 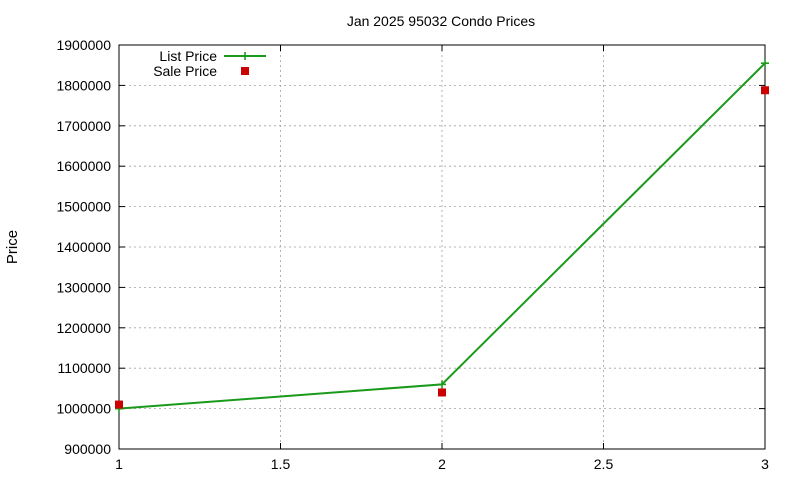 What do you see at coordinates (119, 464) in the screenshot?
I see `x-tick-label: 1` at bounding box center [119, 464].